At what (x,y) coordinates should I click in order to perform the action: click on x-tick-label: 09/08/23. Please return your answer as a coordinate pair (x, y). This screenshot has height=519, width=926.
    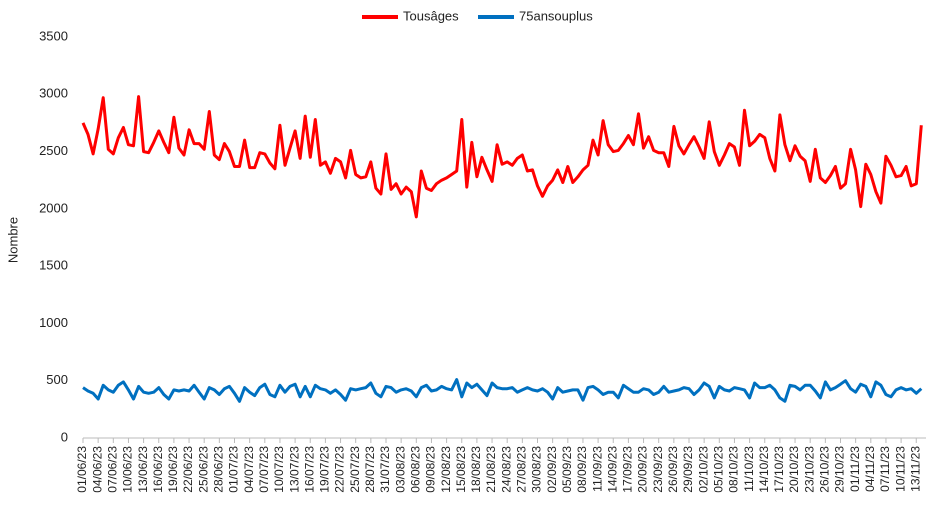
    Looking at the image, I should click on (431, 469).